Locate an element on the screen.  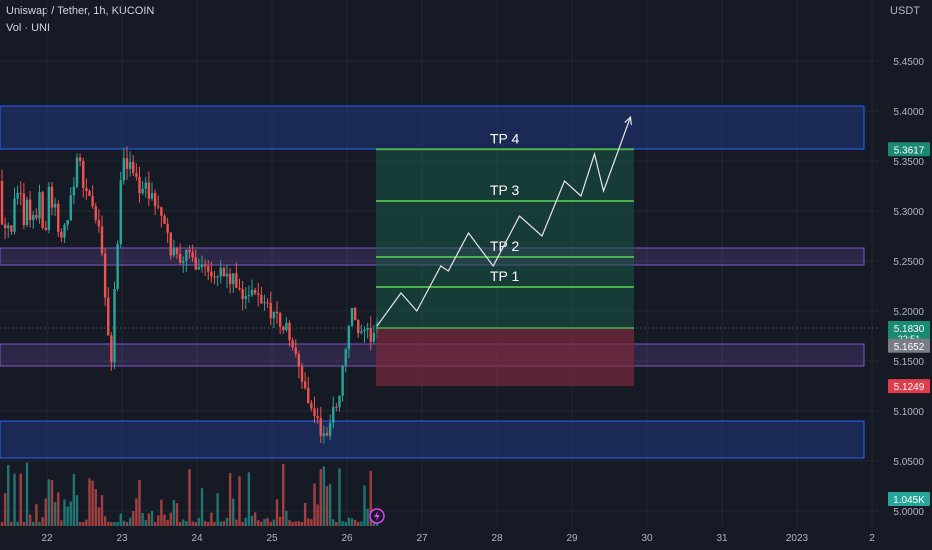
y-tick-label: 5.4000 is located at coordinates (908, 112).